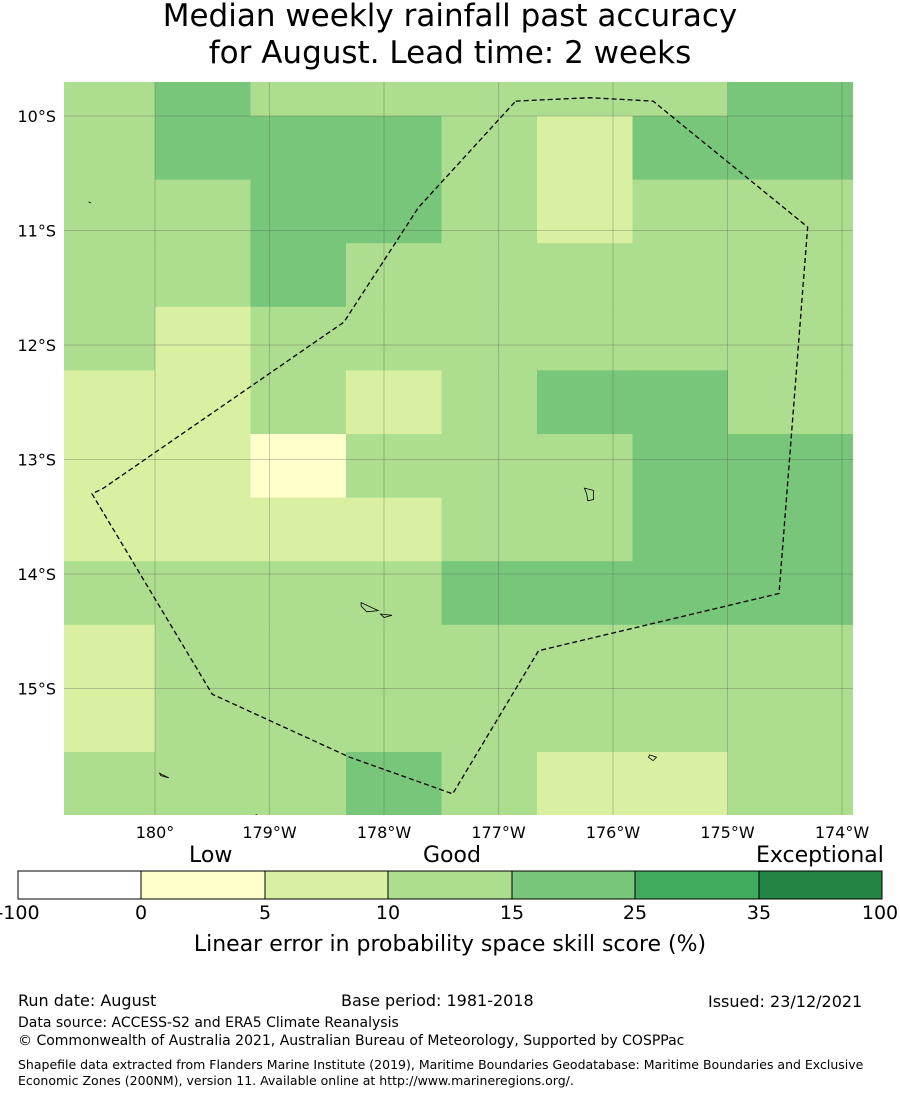 Image resolution: width=900 pixels, height=1095 pixels. What do you see at coordinates (452, 855) in the screenshot?
I see `colorbar-category-good: Good` at bounding box center [452, 855].